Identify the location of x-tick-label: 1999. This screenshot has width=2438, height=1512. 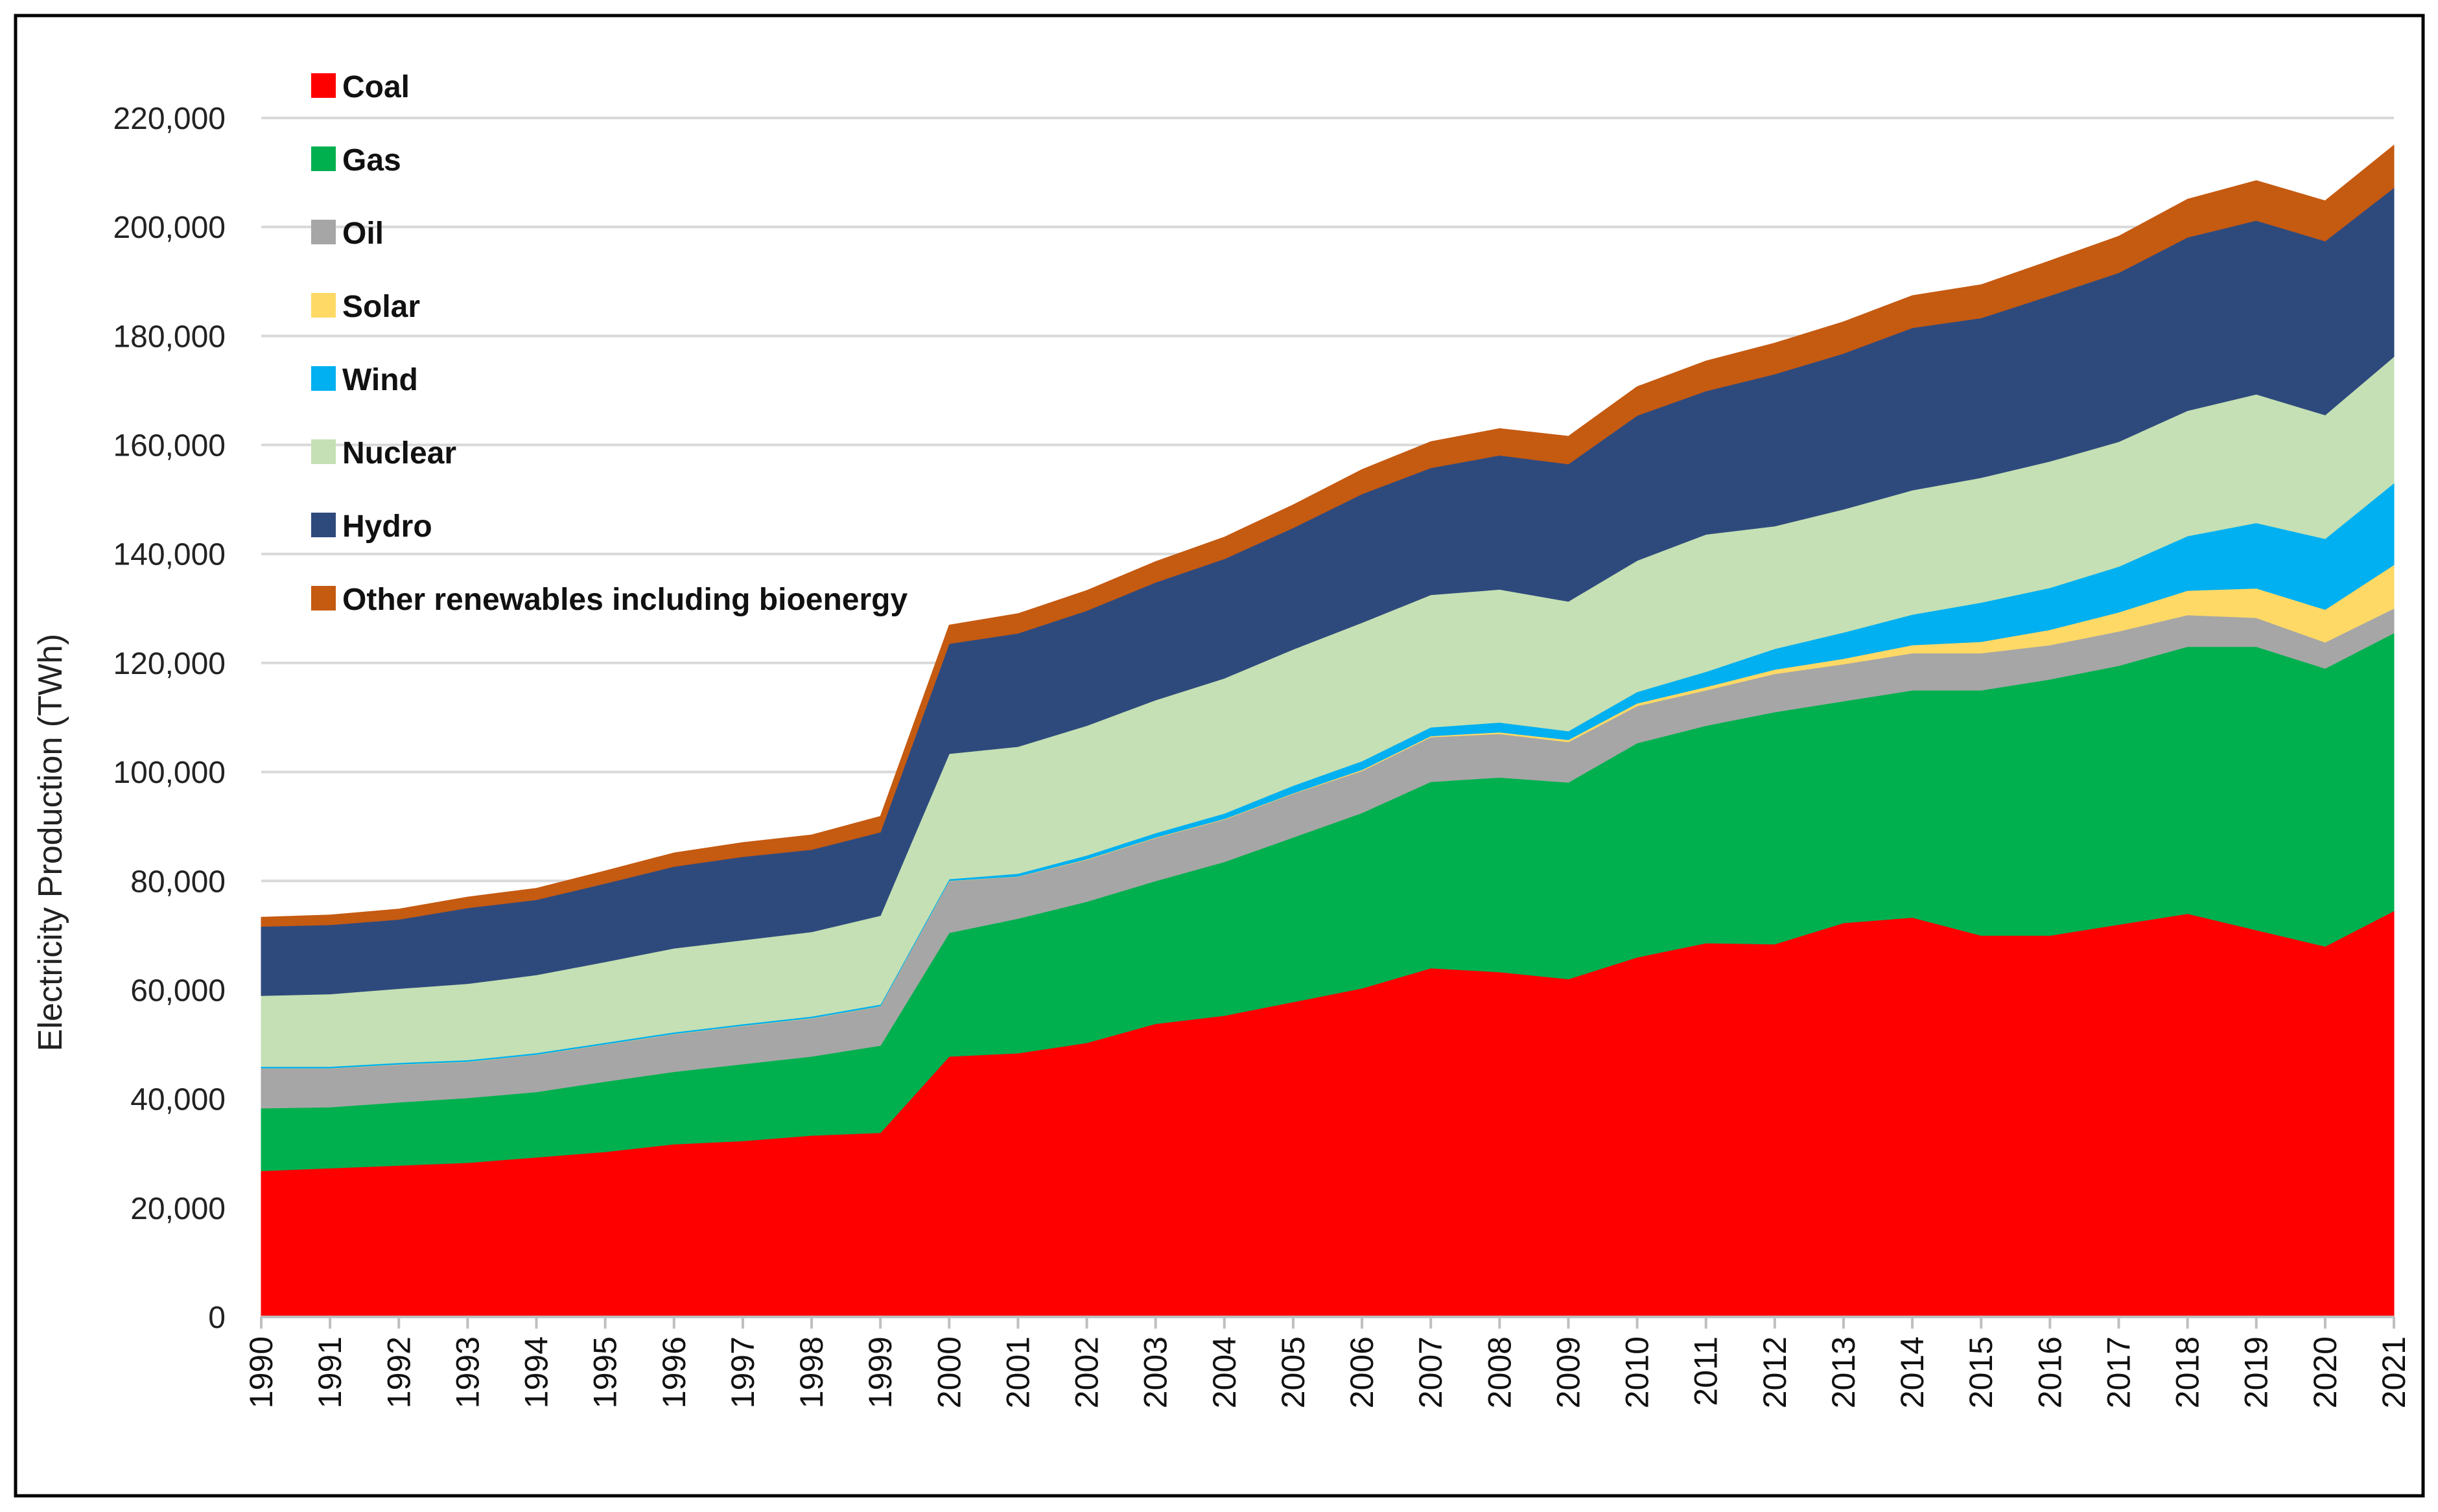
(880, 1372).